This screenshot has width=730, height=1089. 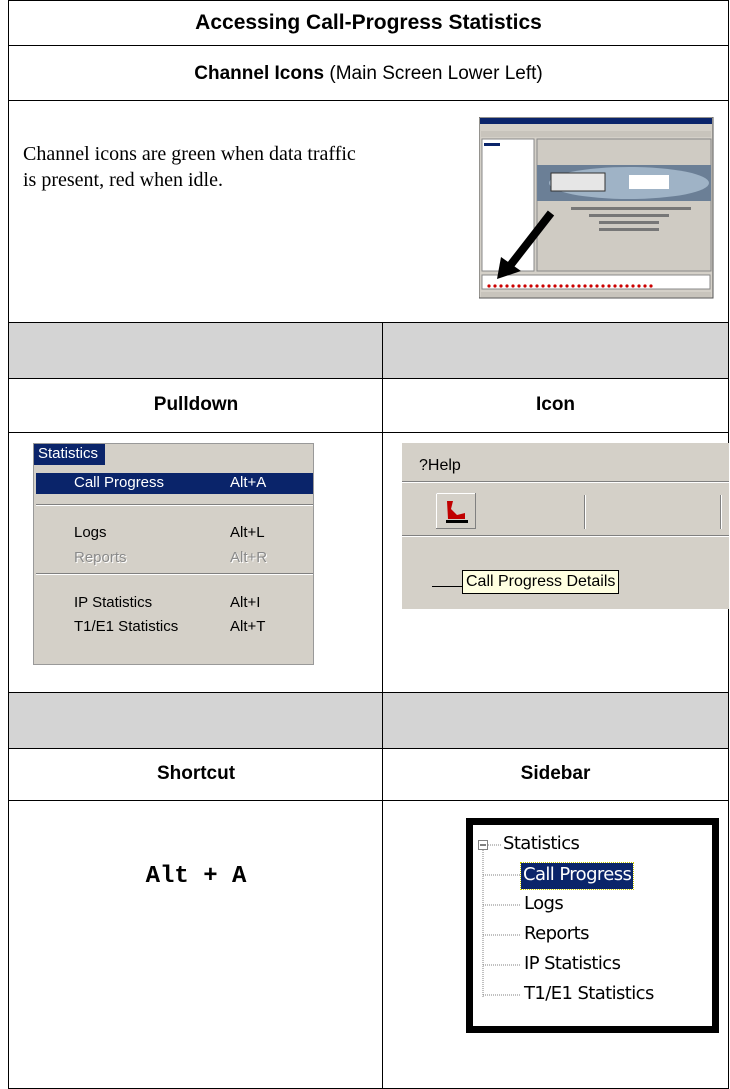 What do you see at coordinates (589, 993) in the screenshot?
I see `tree-item: T1/E1 Statistics` at bounding box center [589, 993].